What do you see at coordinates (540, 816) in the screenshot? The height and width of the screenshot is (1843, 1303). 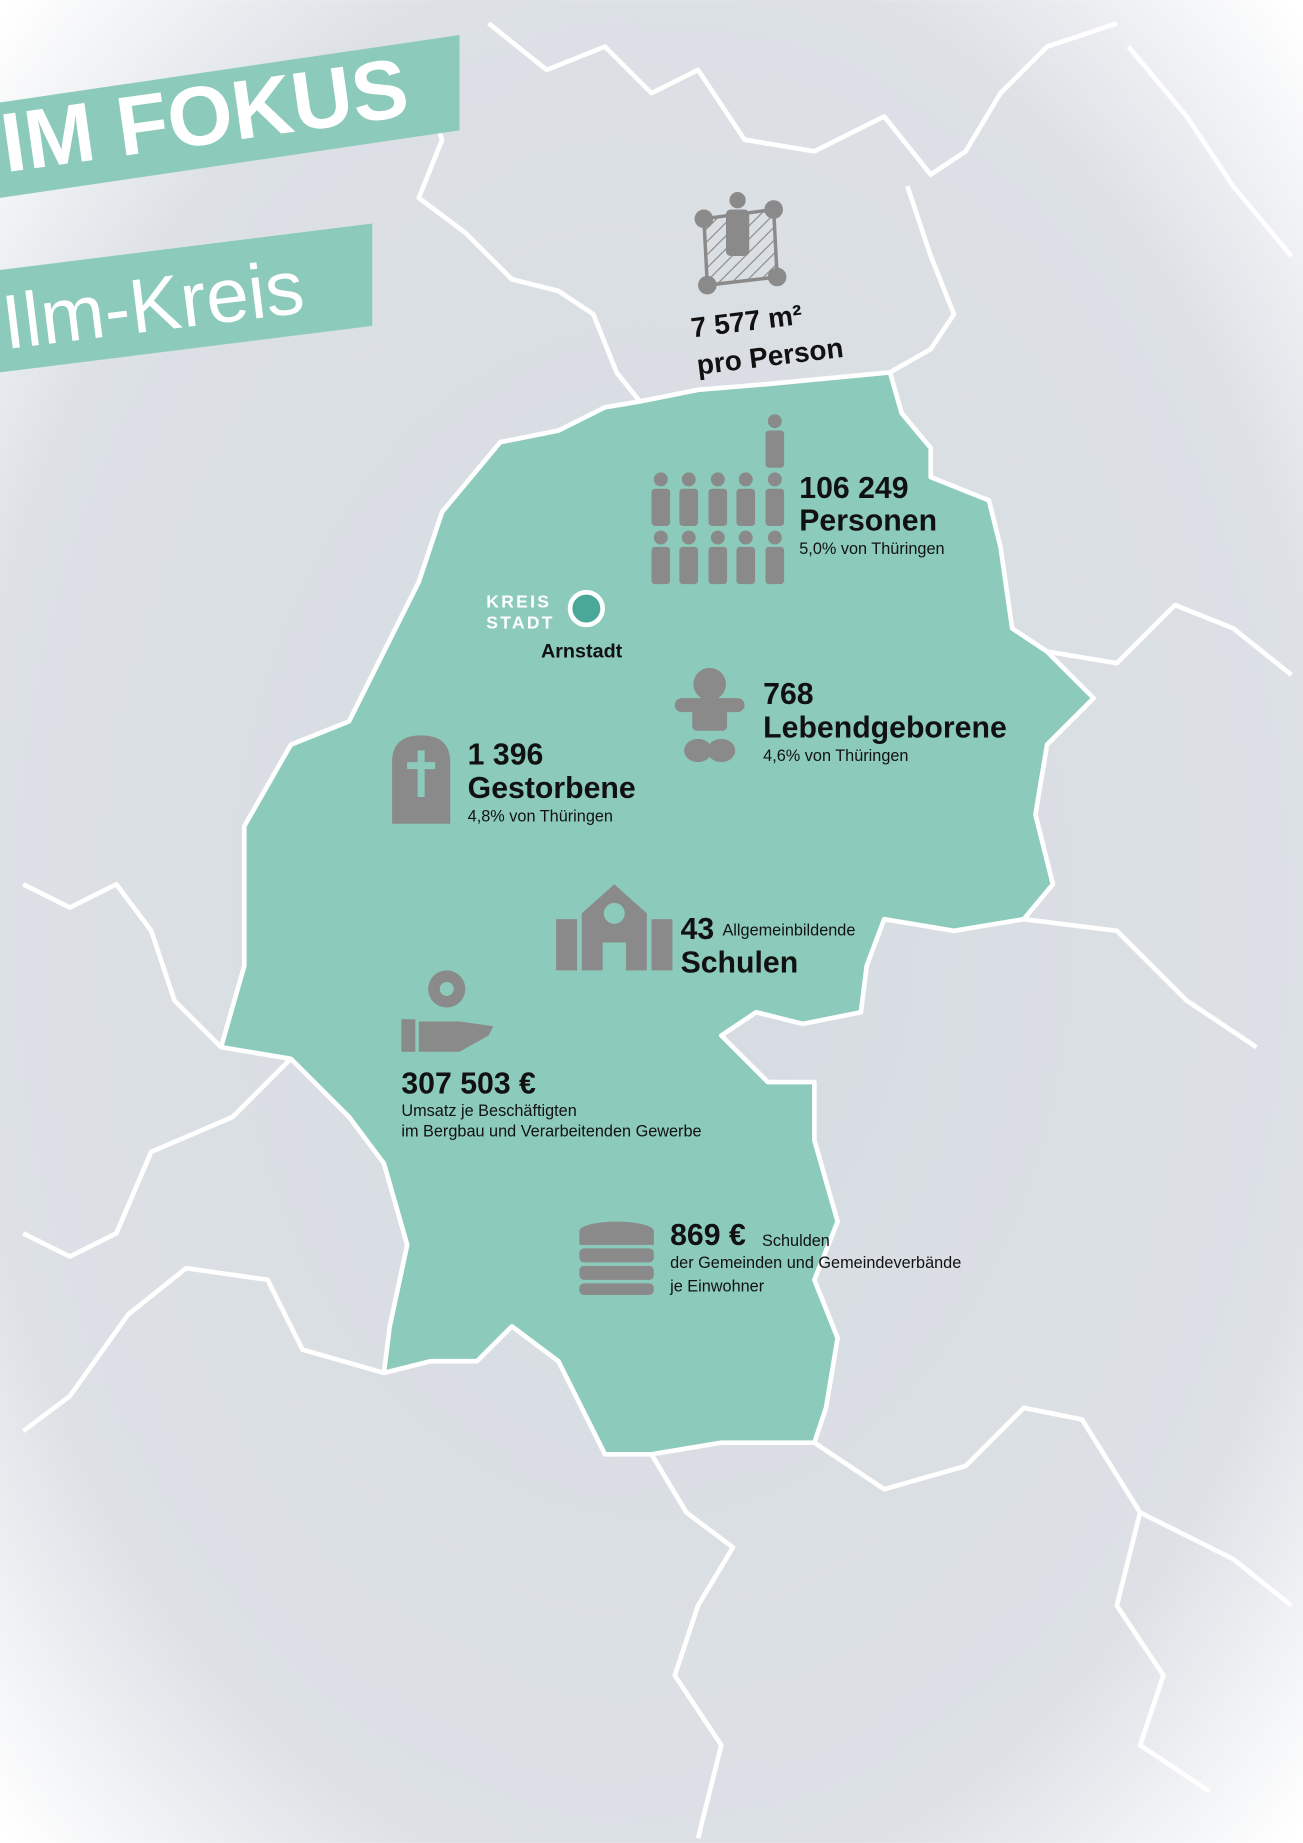 I see `deaths-share: 4,8% von Thüringen` at bounding box center [540, 816].